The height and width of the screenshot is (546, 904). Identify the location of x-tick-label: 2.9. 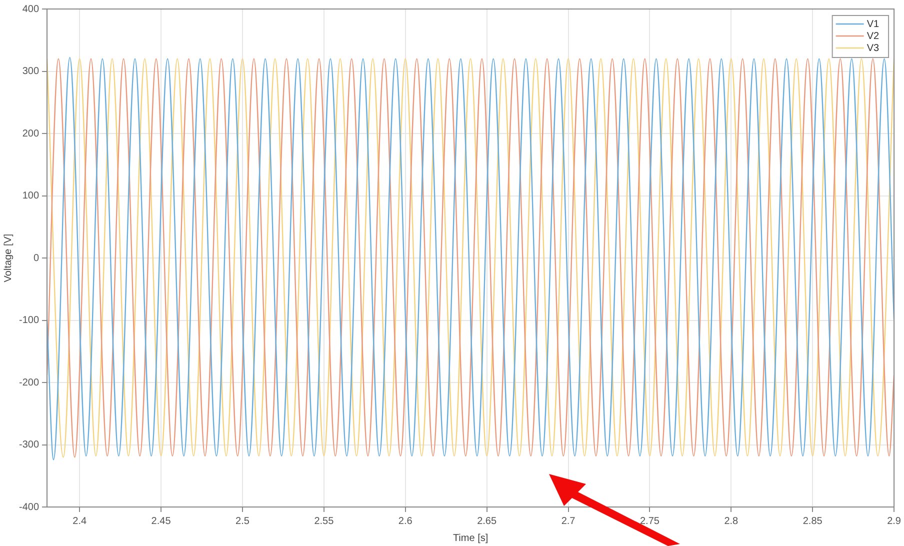
(894, 521).